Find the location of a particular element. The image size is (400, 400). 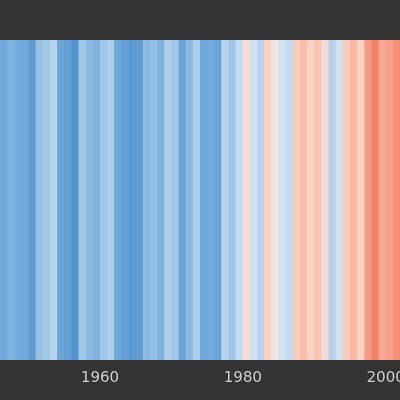

stripe-1953 is located at coordinates (54, 200).